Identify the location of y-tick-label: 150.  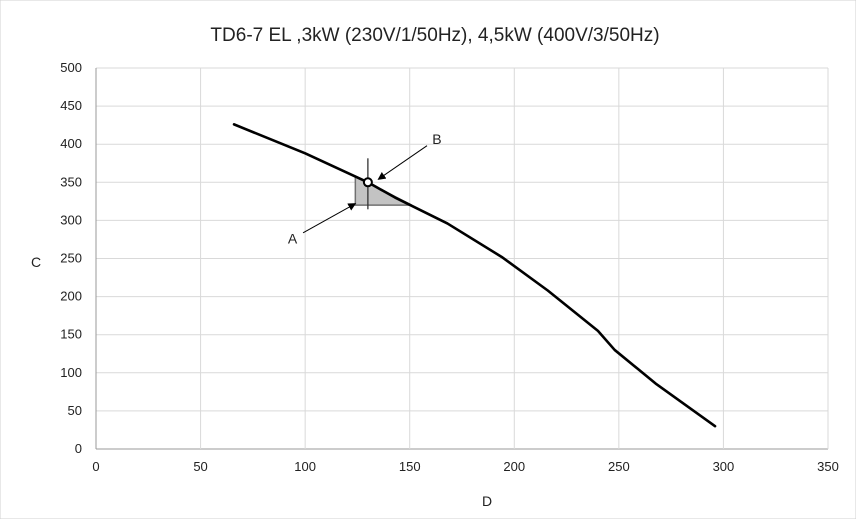
(71, 334).